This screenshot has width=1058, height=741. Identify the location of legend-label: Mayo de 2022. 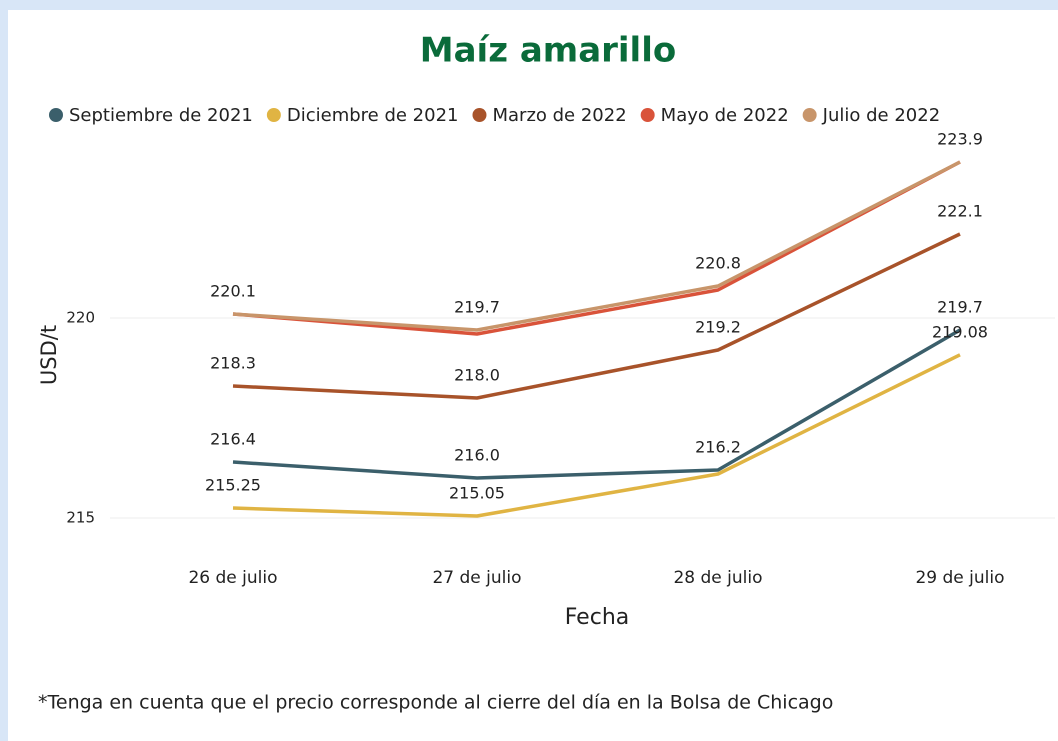
(725, 115).